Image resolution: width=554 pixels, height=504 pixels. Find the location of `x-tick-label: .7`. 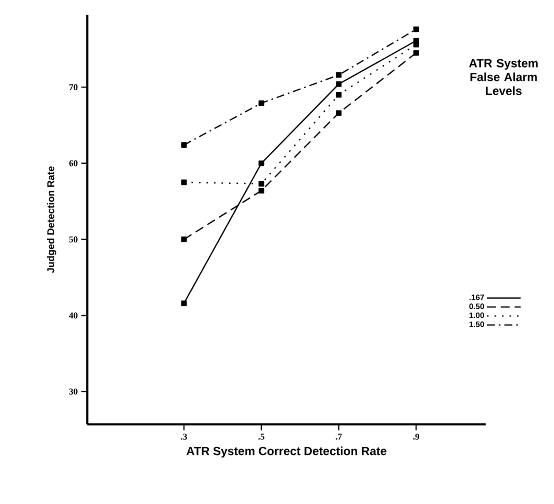

x-tick-label: .7 is located at coordinates (339, 437).